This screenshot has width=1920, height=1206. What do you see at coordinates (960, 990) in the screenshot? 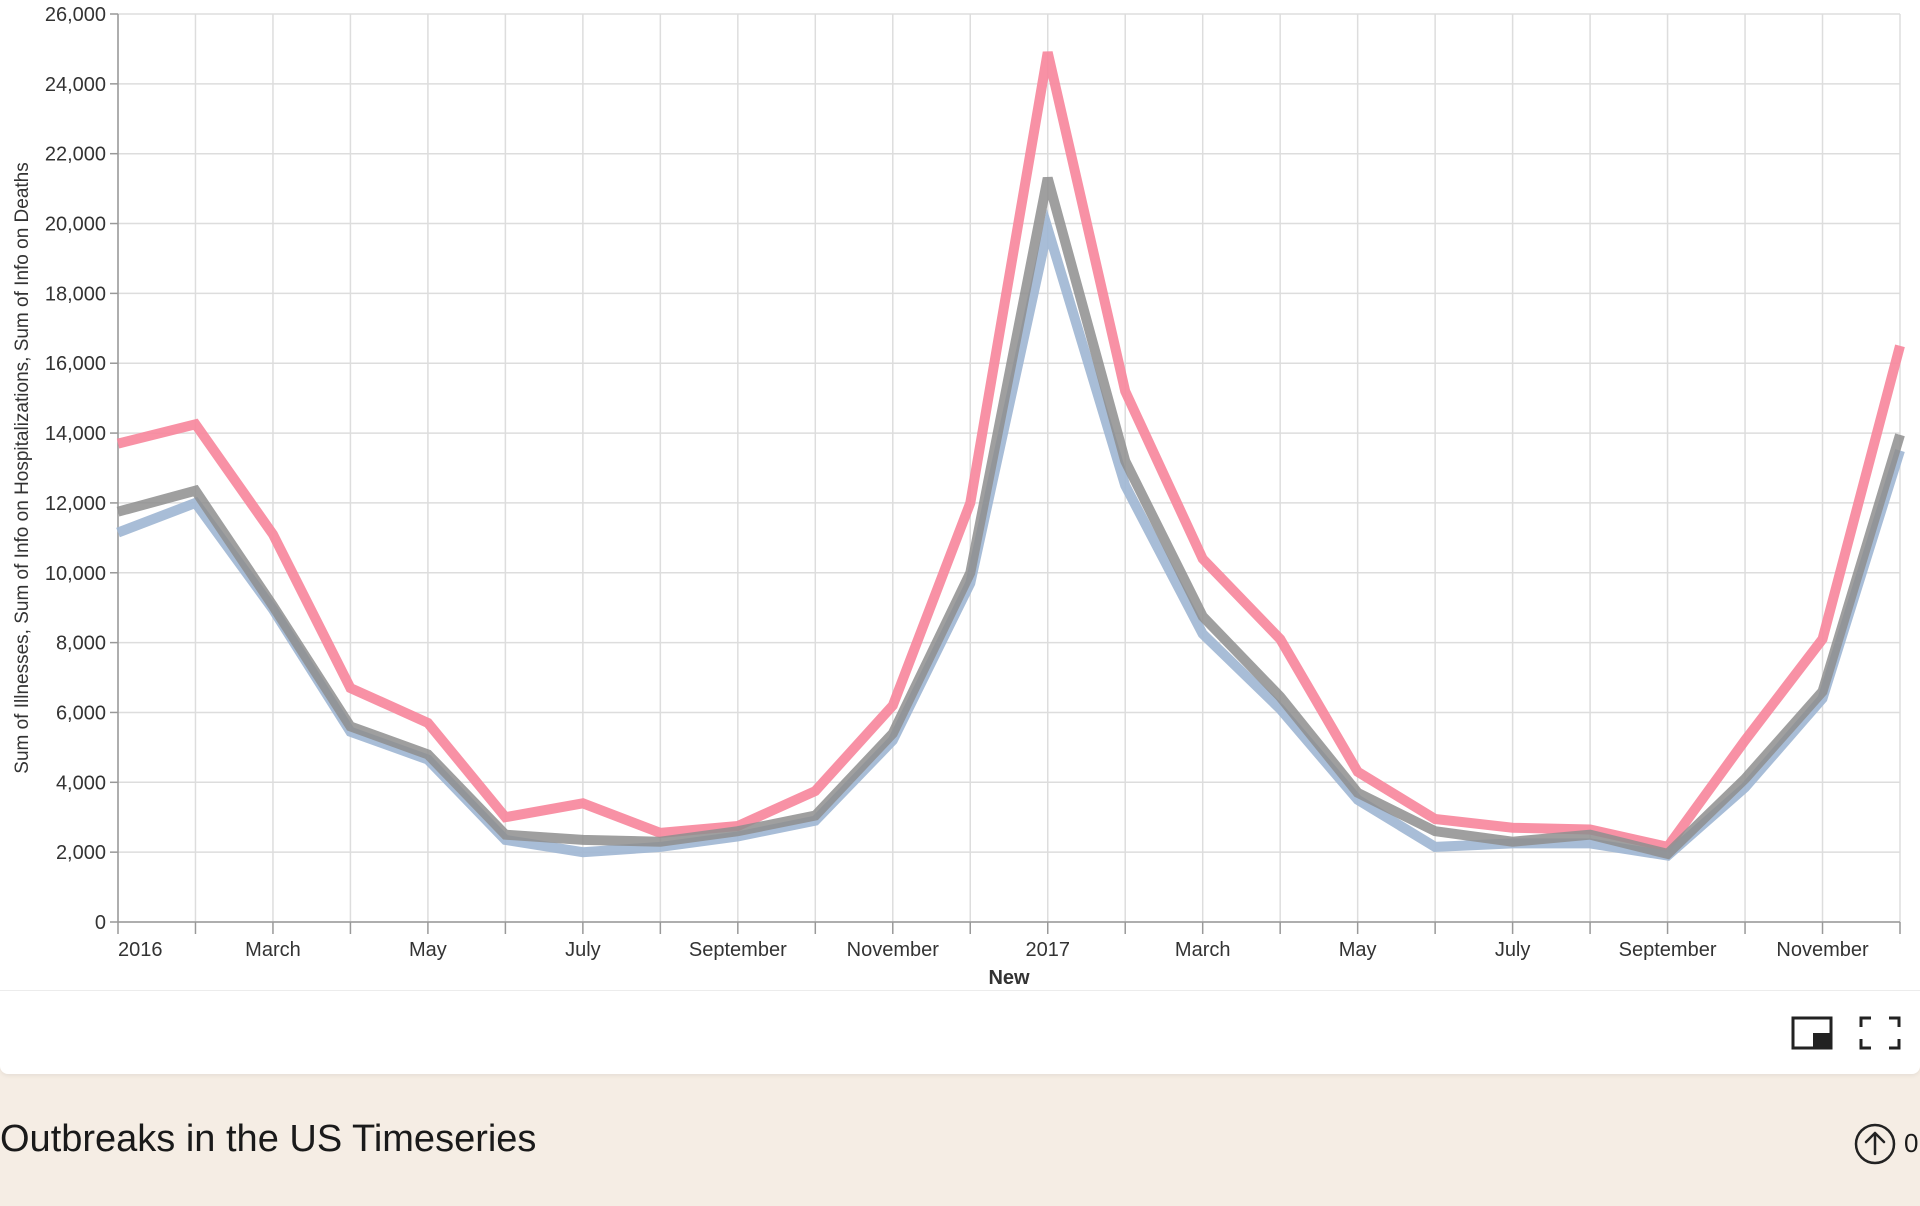
I see `toolbar-divider` at bounding box center [960, 990].